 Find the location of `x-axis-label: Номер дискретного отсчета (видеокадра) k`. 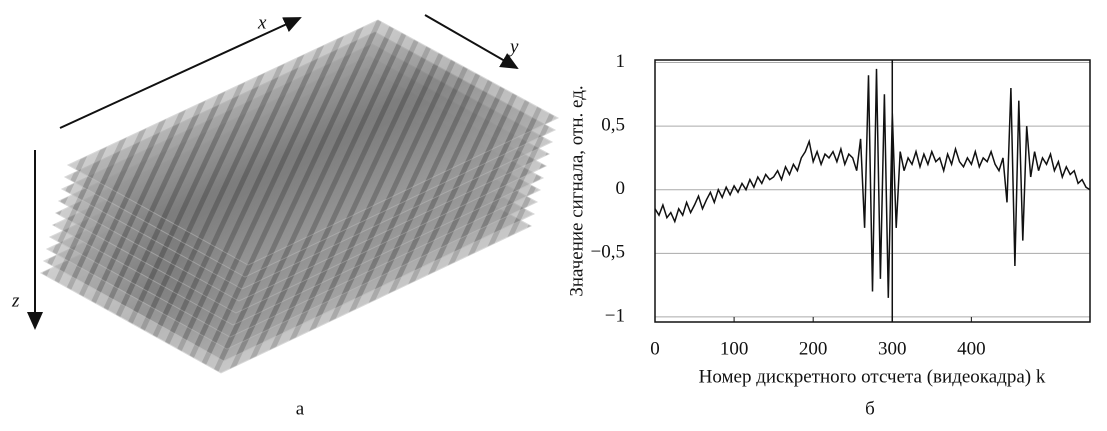

x-axis-label: Номер дискретного отсчета (видеокадра) k is located at coordinates (872, 376).